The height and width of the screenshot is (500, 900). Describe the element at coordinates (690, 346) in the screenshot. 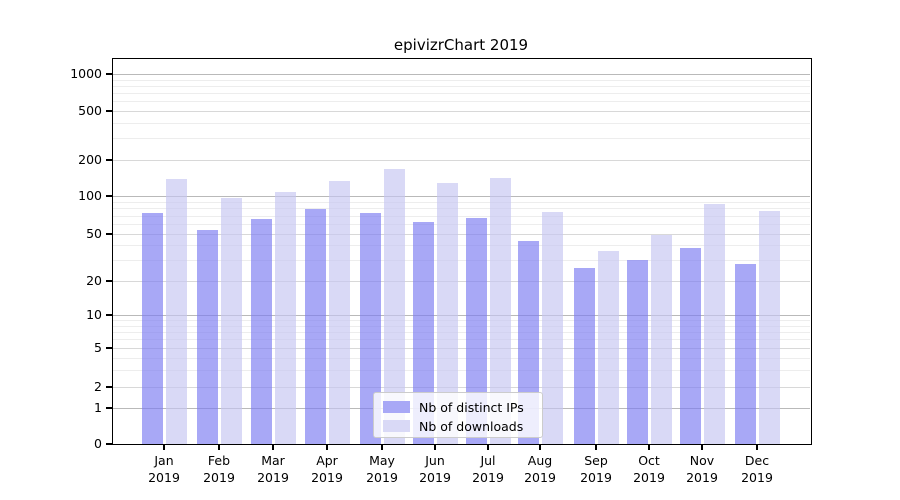

I see `bar-distinct-ips-nov` at that location.